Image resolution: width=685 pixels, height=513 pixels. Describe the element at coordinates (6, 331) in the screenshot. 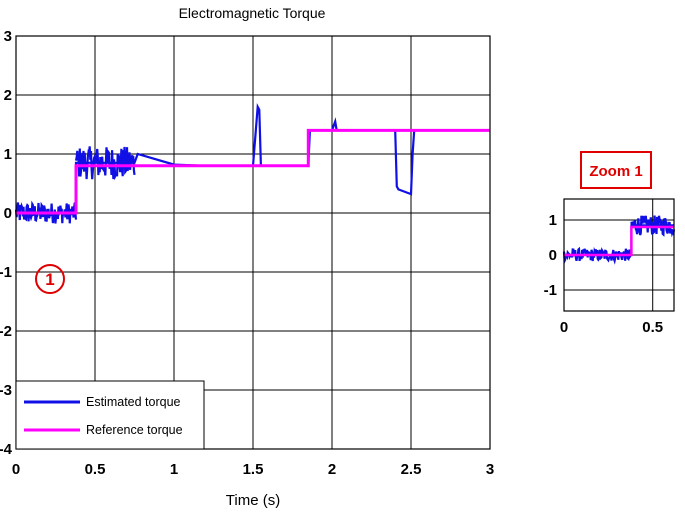

I see `y-tick-label: -2` at that location.